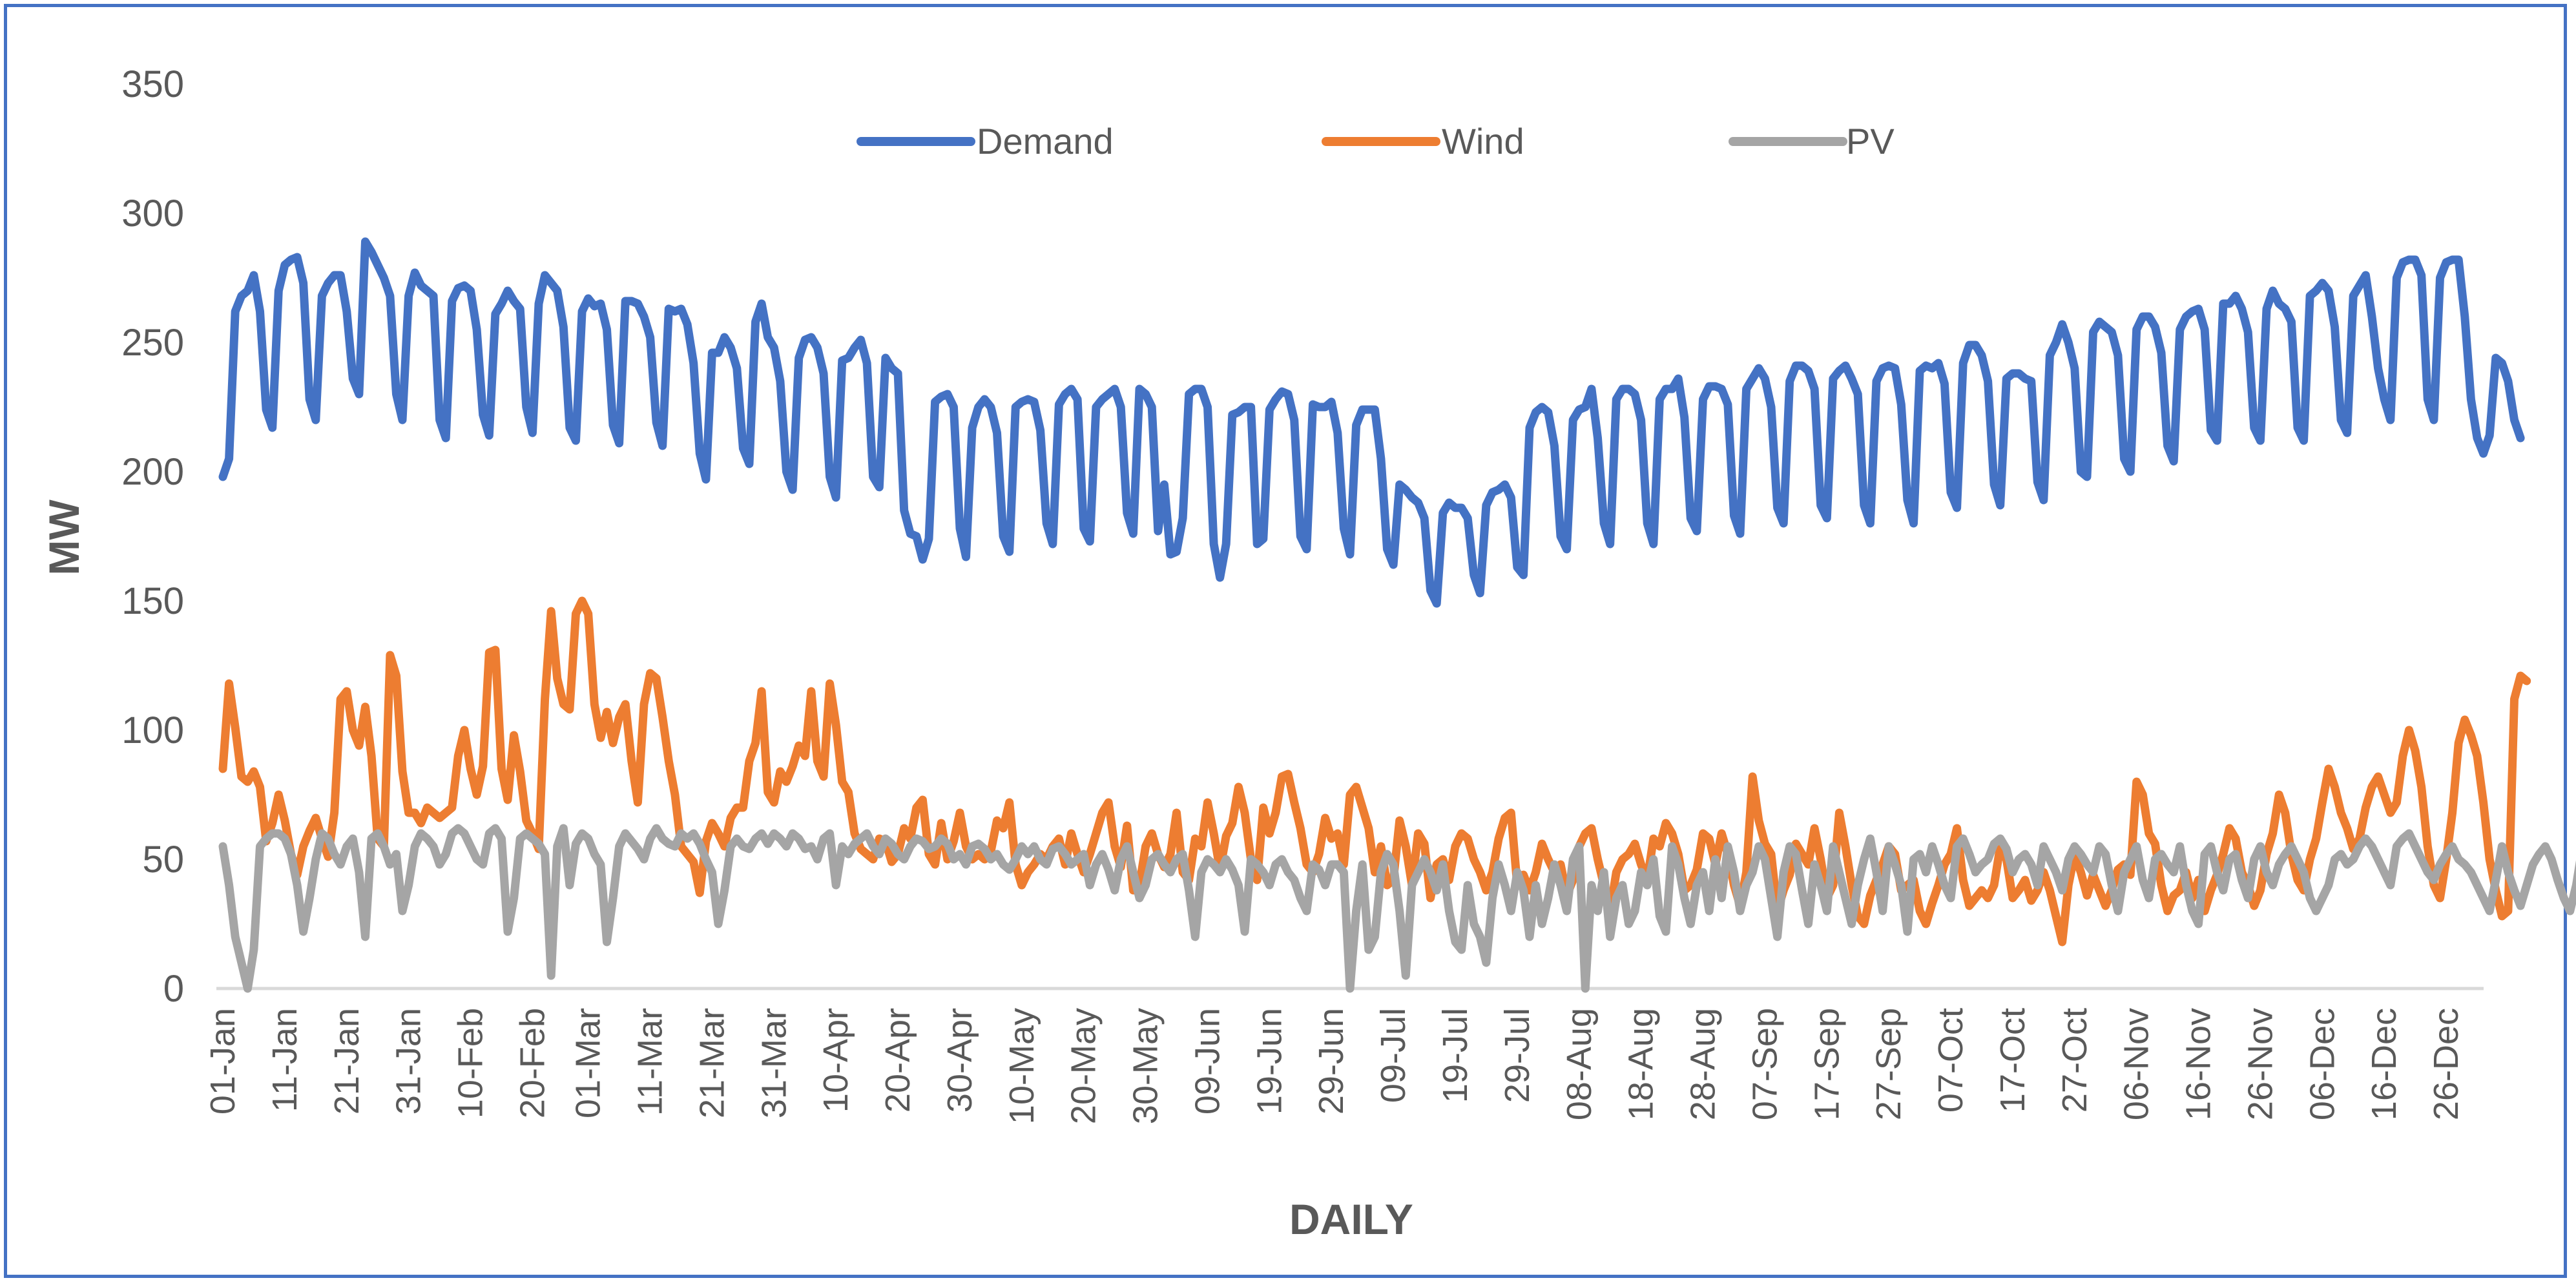  Describe the element at coordinates (1393, 1055) in the screenshot. I see `x-tick-label: 09-Jul` at that location.